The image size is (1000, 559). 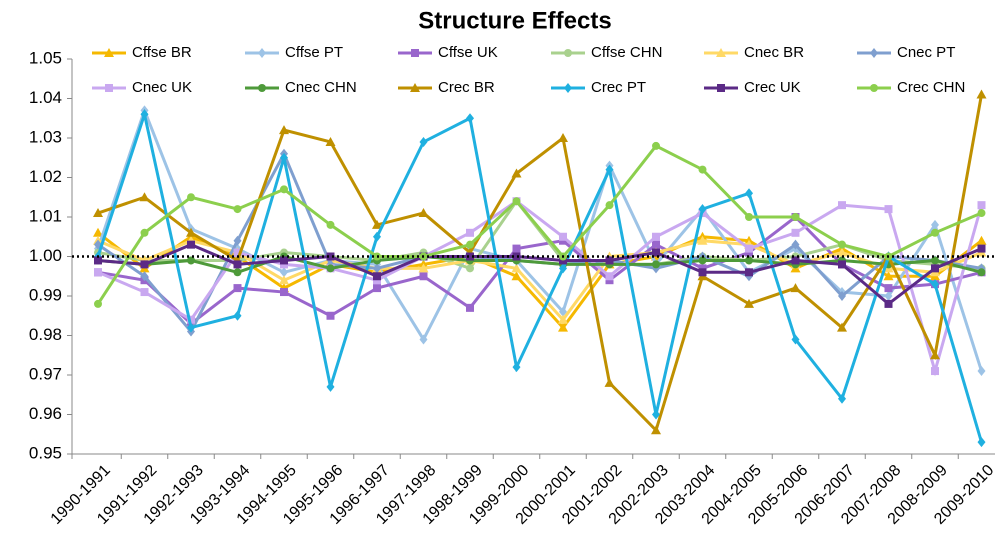 I want to click on legend-label: Crec BR, so click(x=466, y=87).